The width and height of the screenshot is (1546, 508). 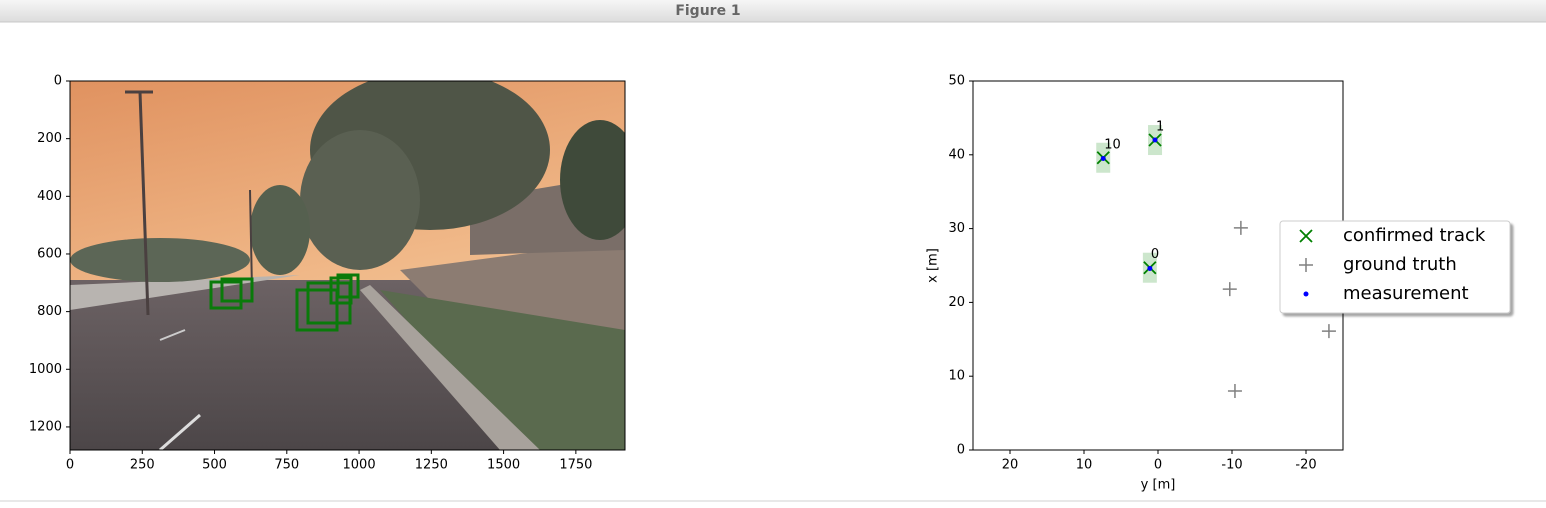 What do you see at coordinates (575, 465) in the screenshot?
I see `x-tick-label: 1750` at bounding box center [575, 465].